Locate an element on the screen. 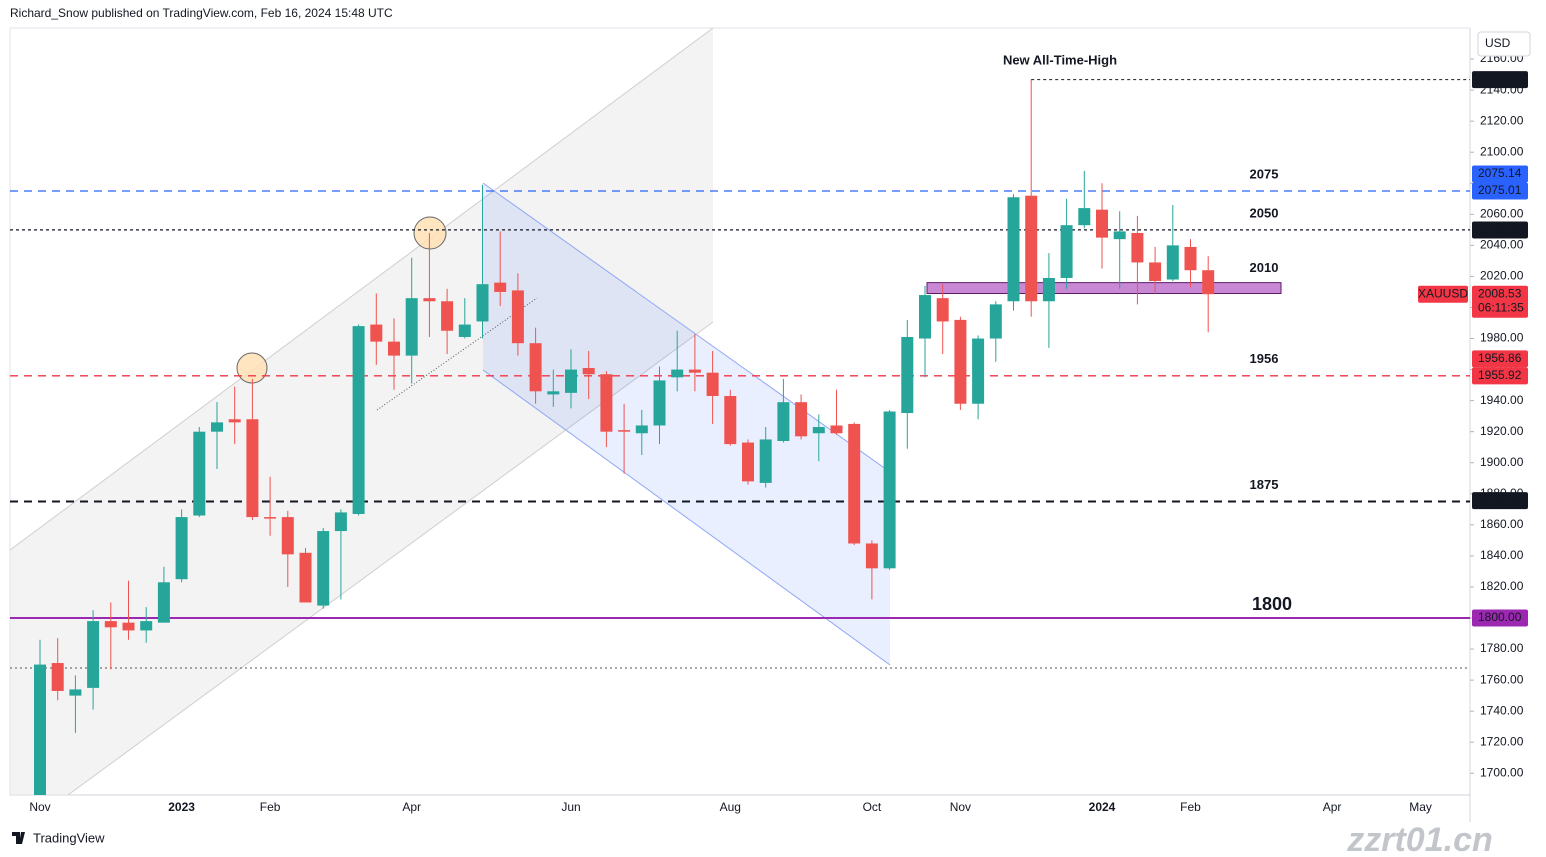 This screenshot has height=857, width=1546. currency-box is located at coordinates (1504, 44).